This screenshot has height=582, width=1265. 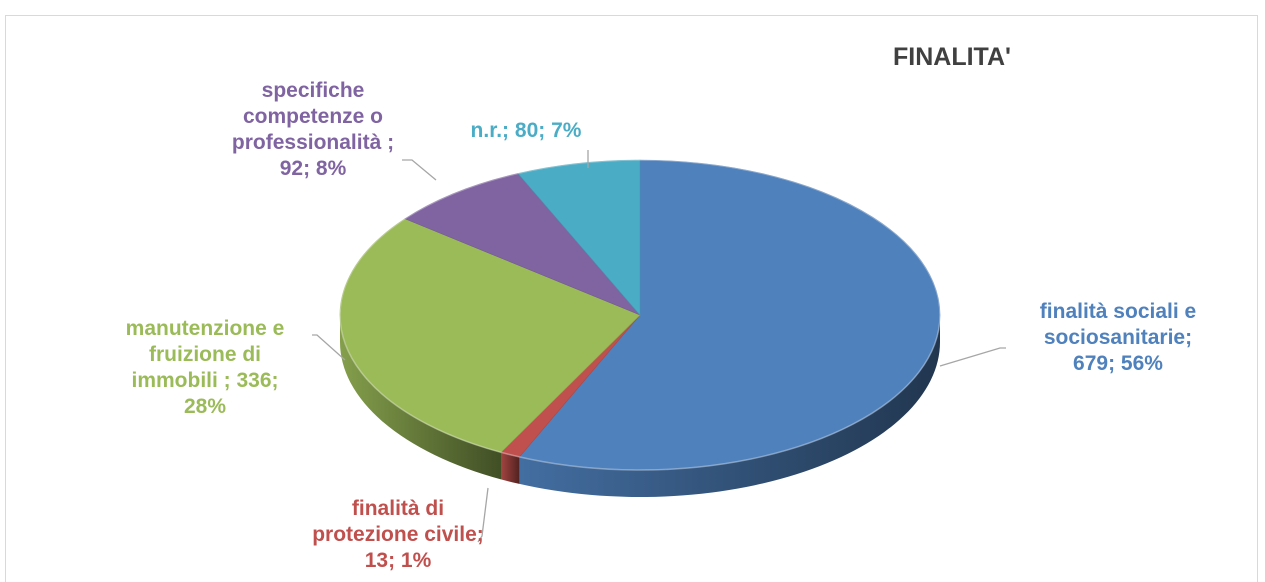 I want to click on chart-title: FINALITA', so click(x=952, y=57).